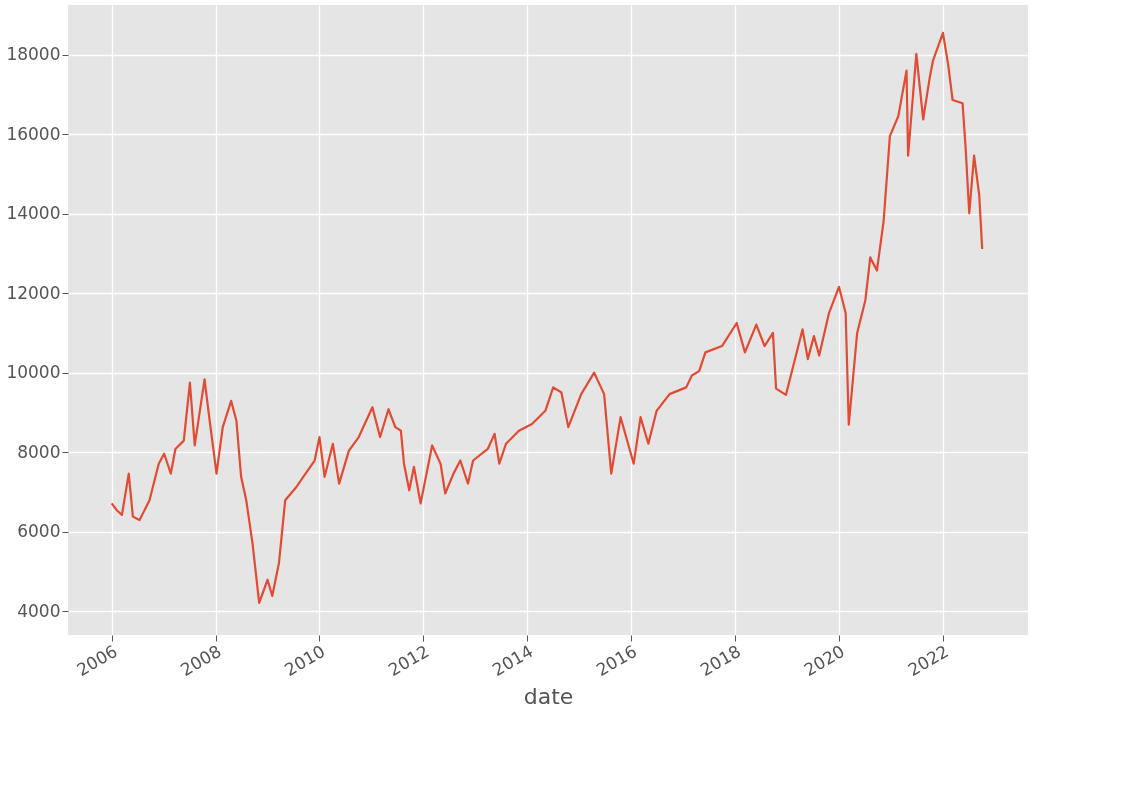 This screenshot has width=1122, height=806. Describe the element at coordinates (33, 372) in the screenshot. I see `y-tick-label: 10000` at that location.